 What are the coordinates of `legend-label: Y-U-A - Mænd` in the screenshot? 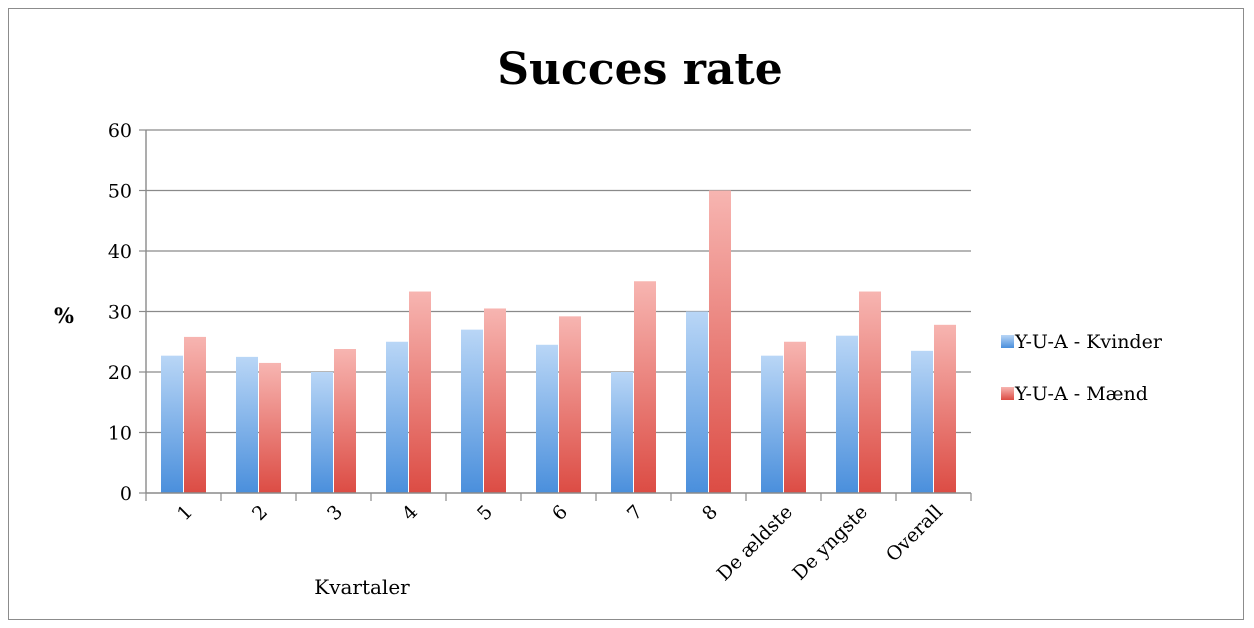 It's located at (1081, 394).